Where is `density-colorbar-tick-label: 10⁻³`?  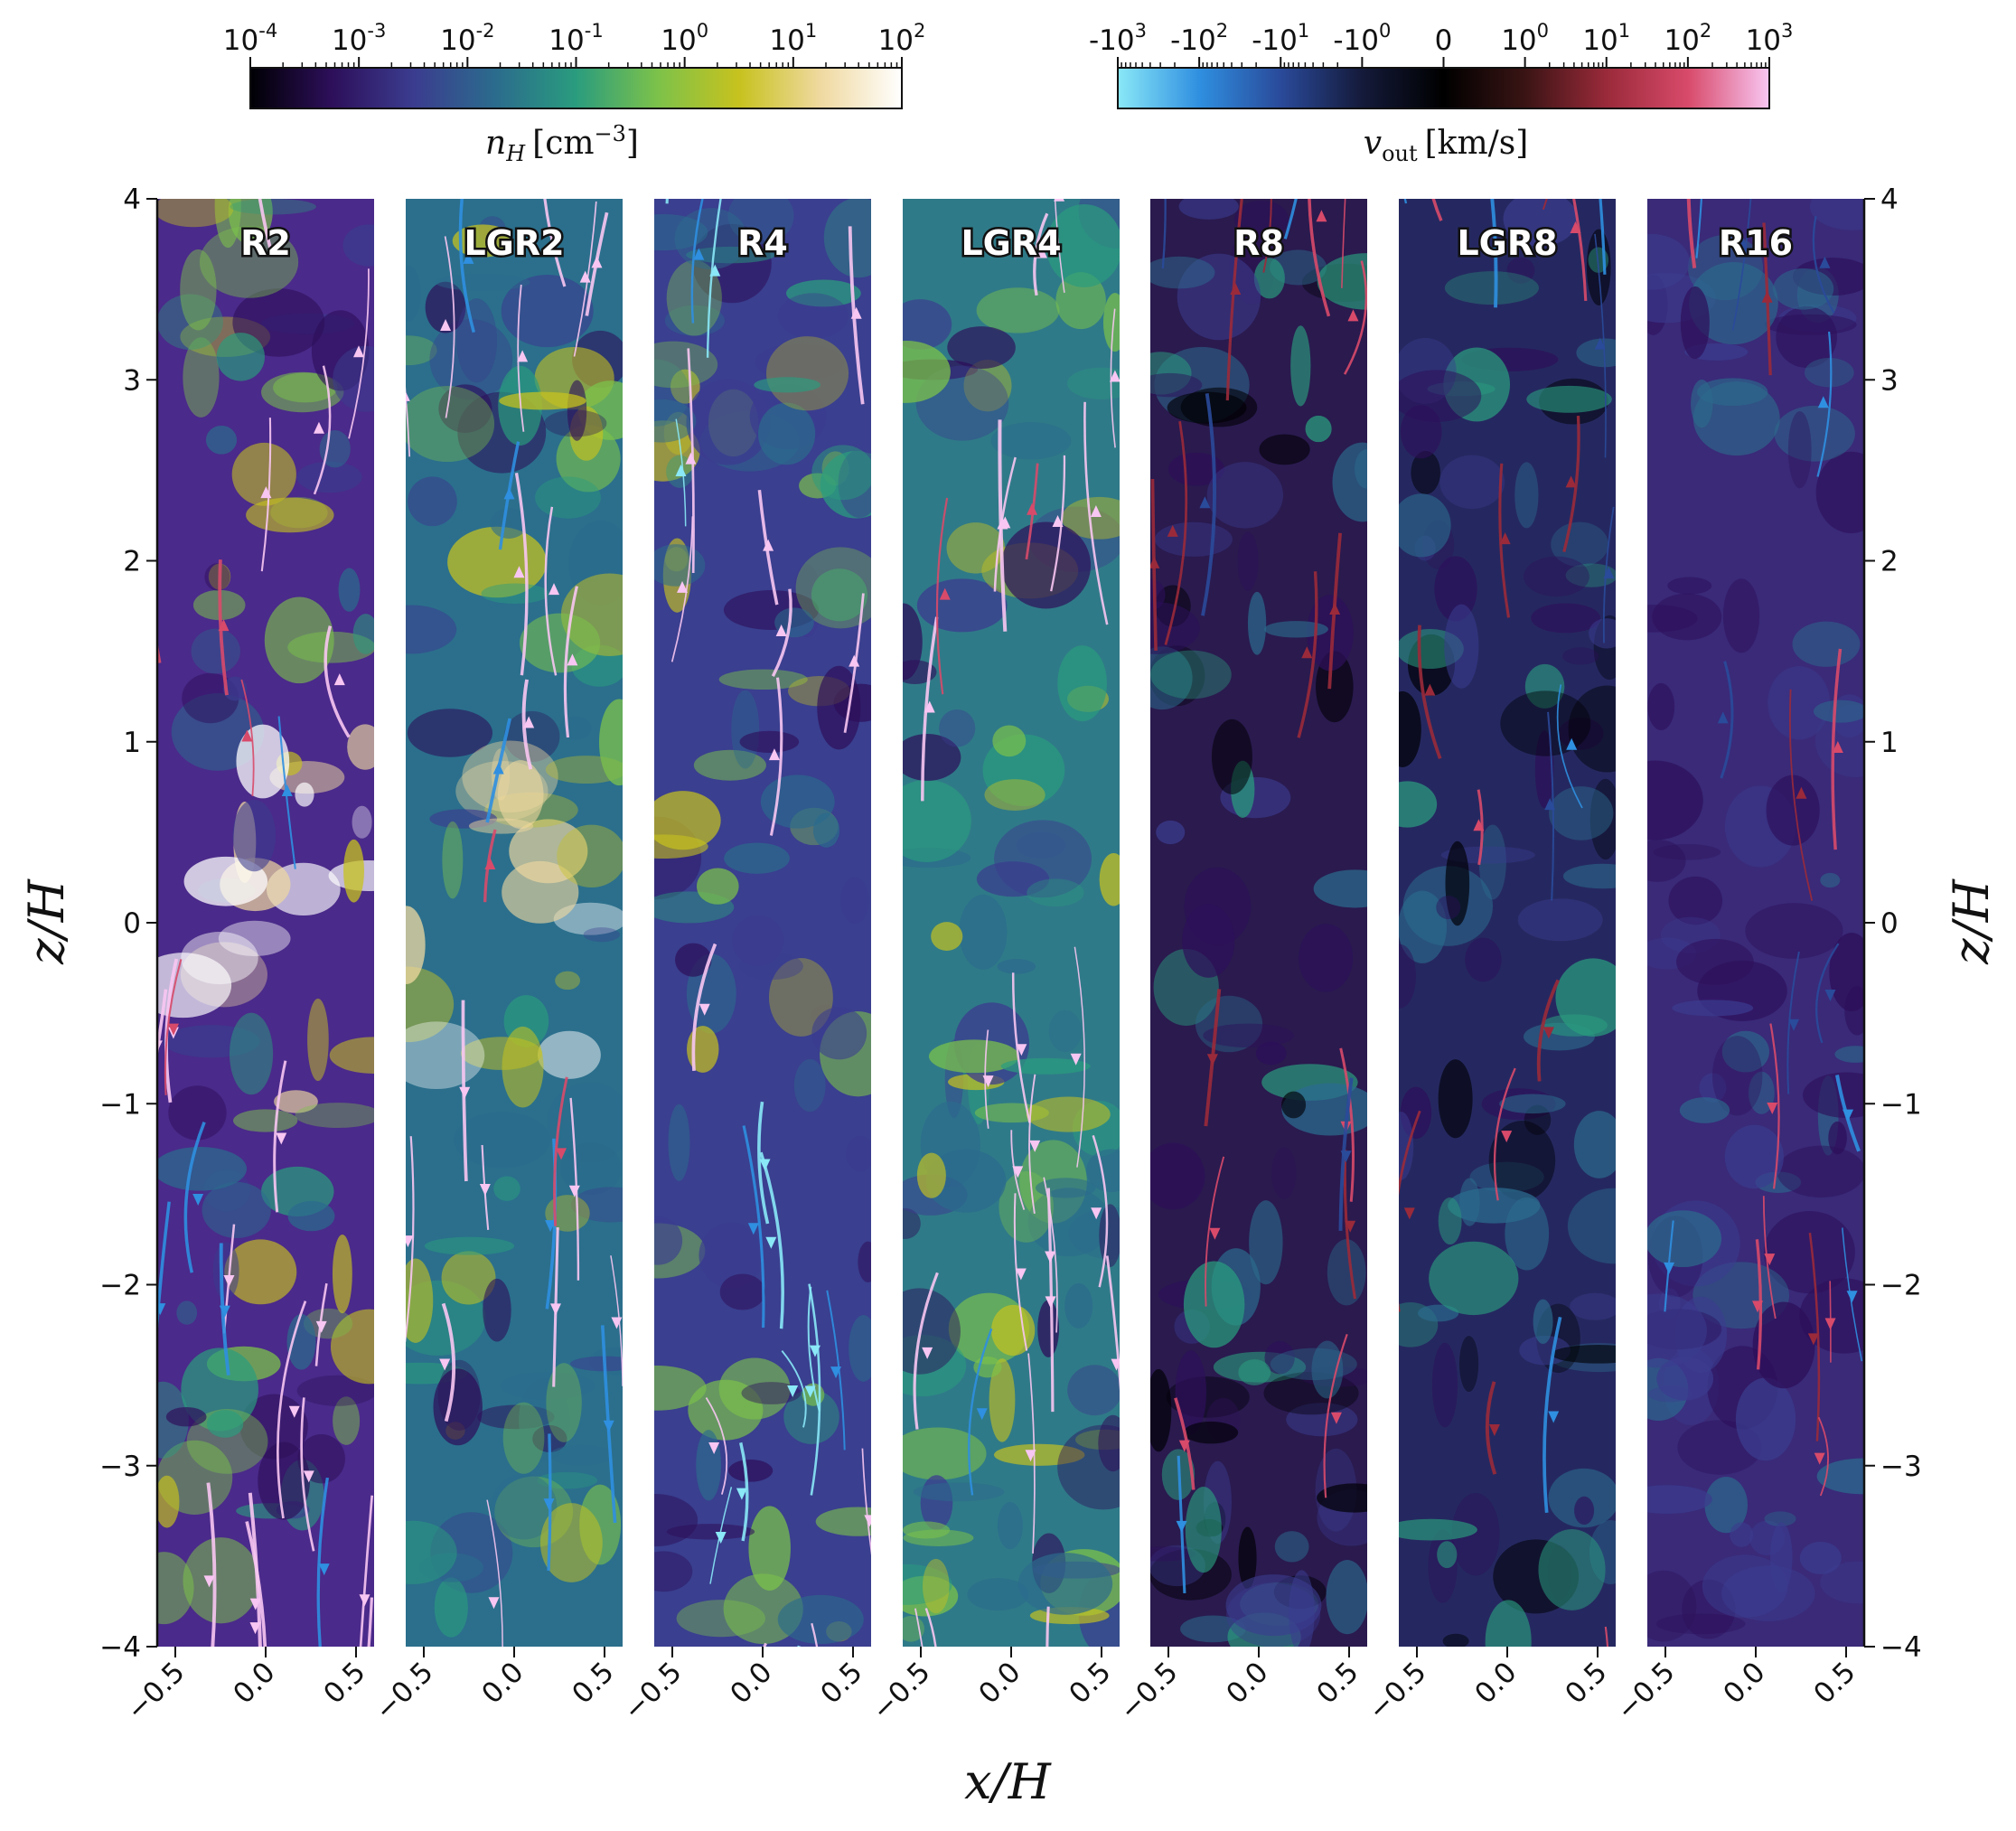
density-colorbar-tick-label: 10⁻³ is located at coordinates (359, 38).